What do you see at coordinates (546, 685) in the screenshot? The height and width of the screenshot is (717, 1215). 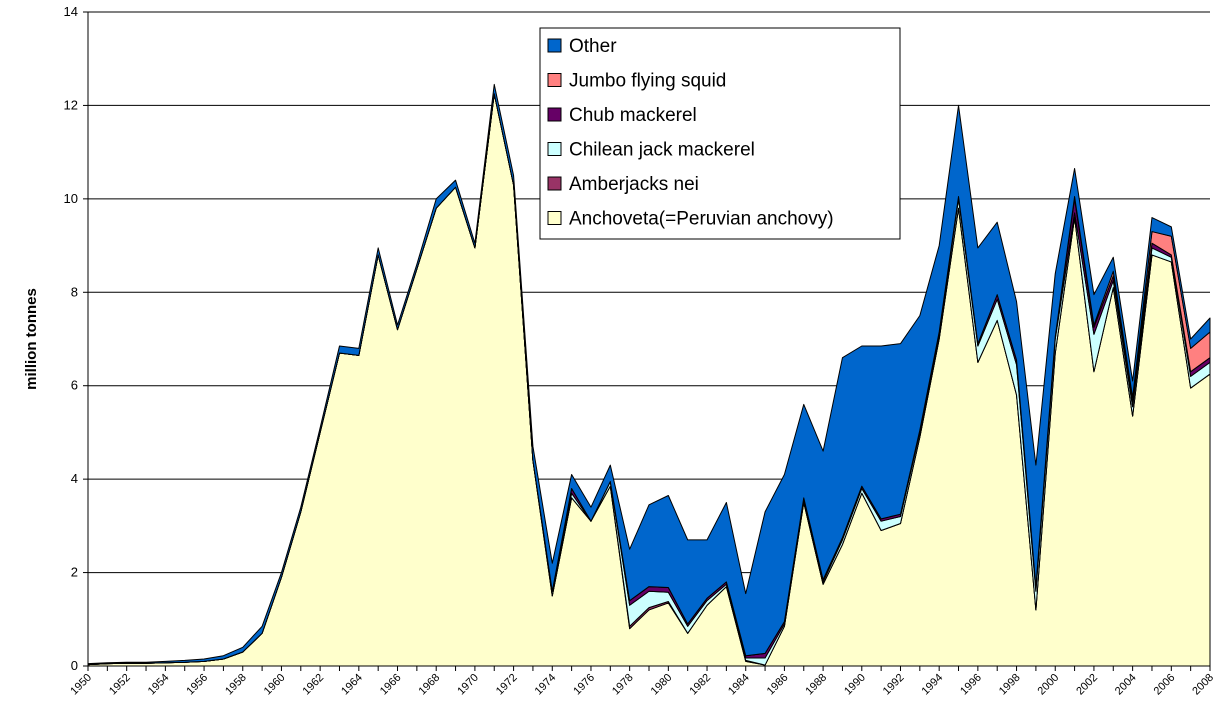 I see `x-tick-label: 1974` at bounding box center [546, 685].